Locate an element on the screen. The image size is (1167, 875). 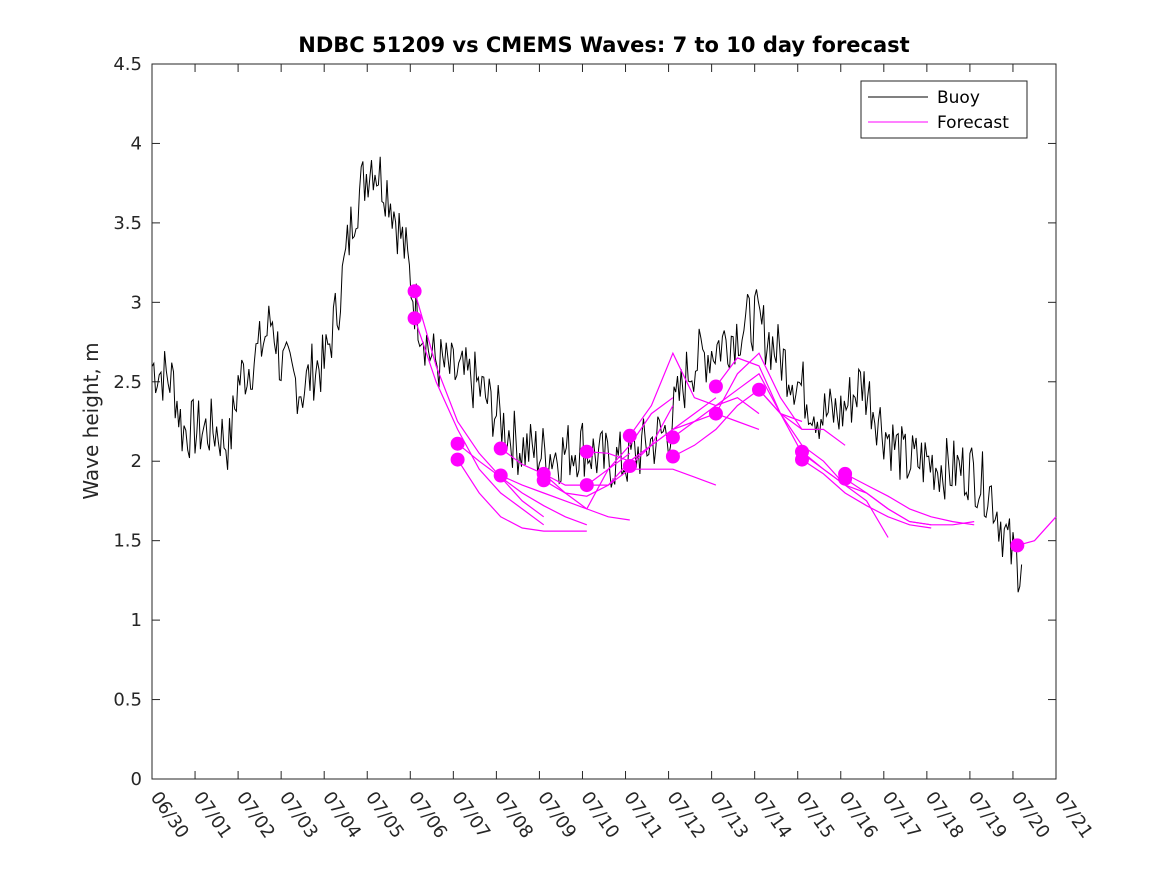
y-tick-label: 2.5 is located at coordinates (127, 382).